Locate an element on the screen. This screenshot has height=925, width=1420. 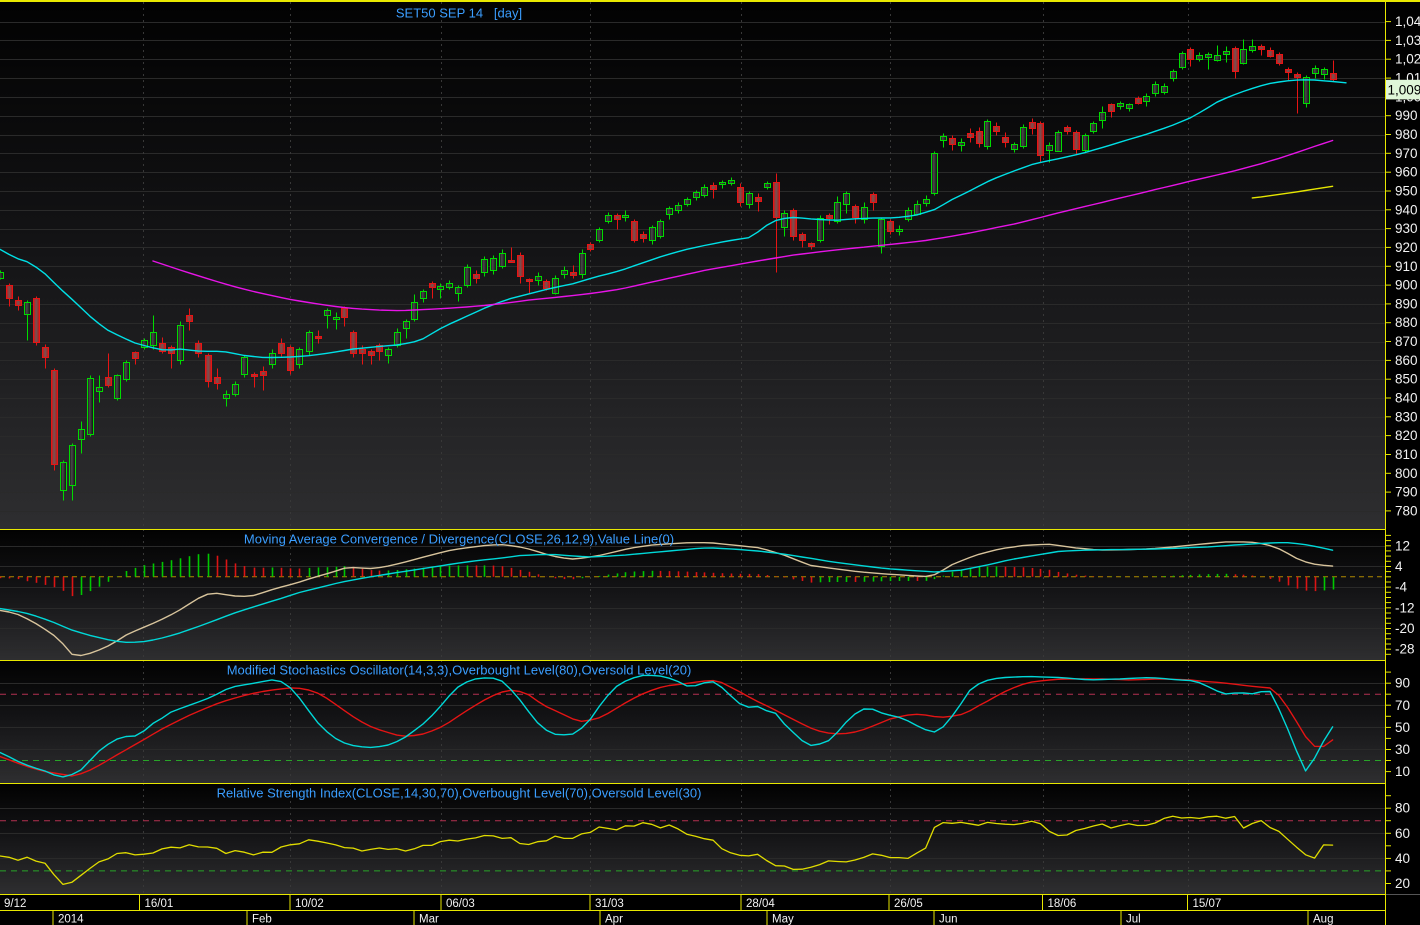
svg-text: 30 is located at coordinates (1402, 749).